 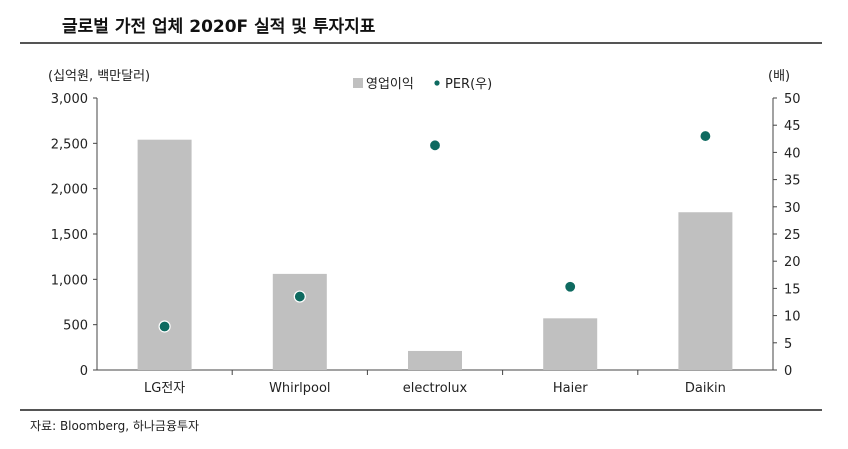 What do you see at coordinates (792, 235) in the screenshot?
I see `right-tick-label: 25` at bounding box center [792, 235].